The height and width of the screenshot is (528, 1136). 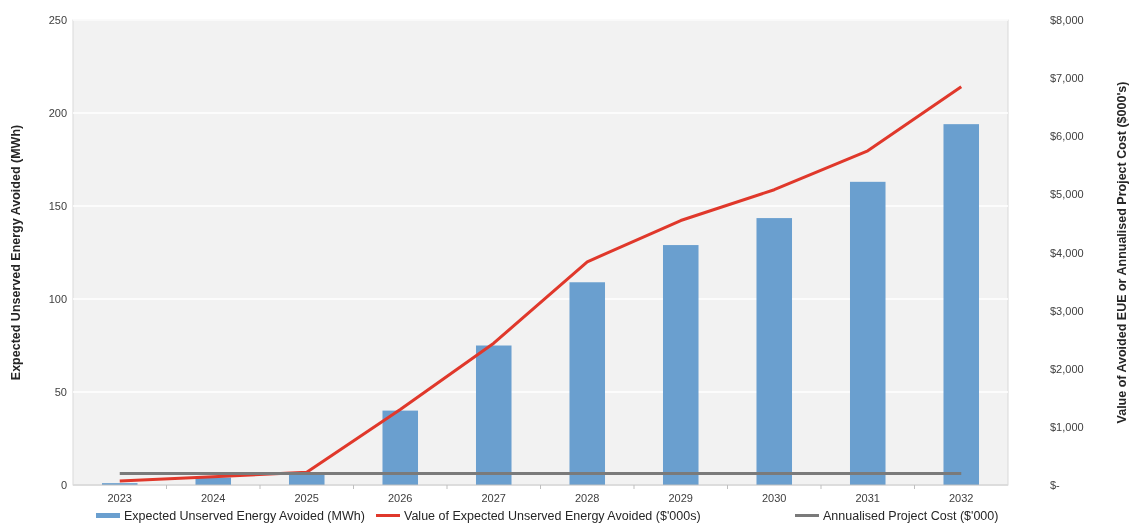 I want to click on y2-tick-label: $2,000, so click(x=1067, y=368).